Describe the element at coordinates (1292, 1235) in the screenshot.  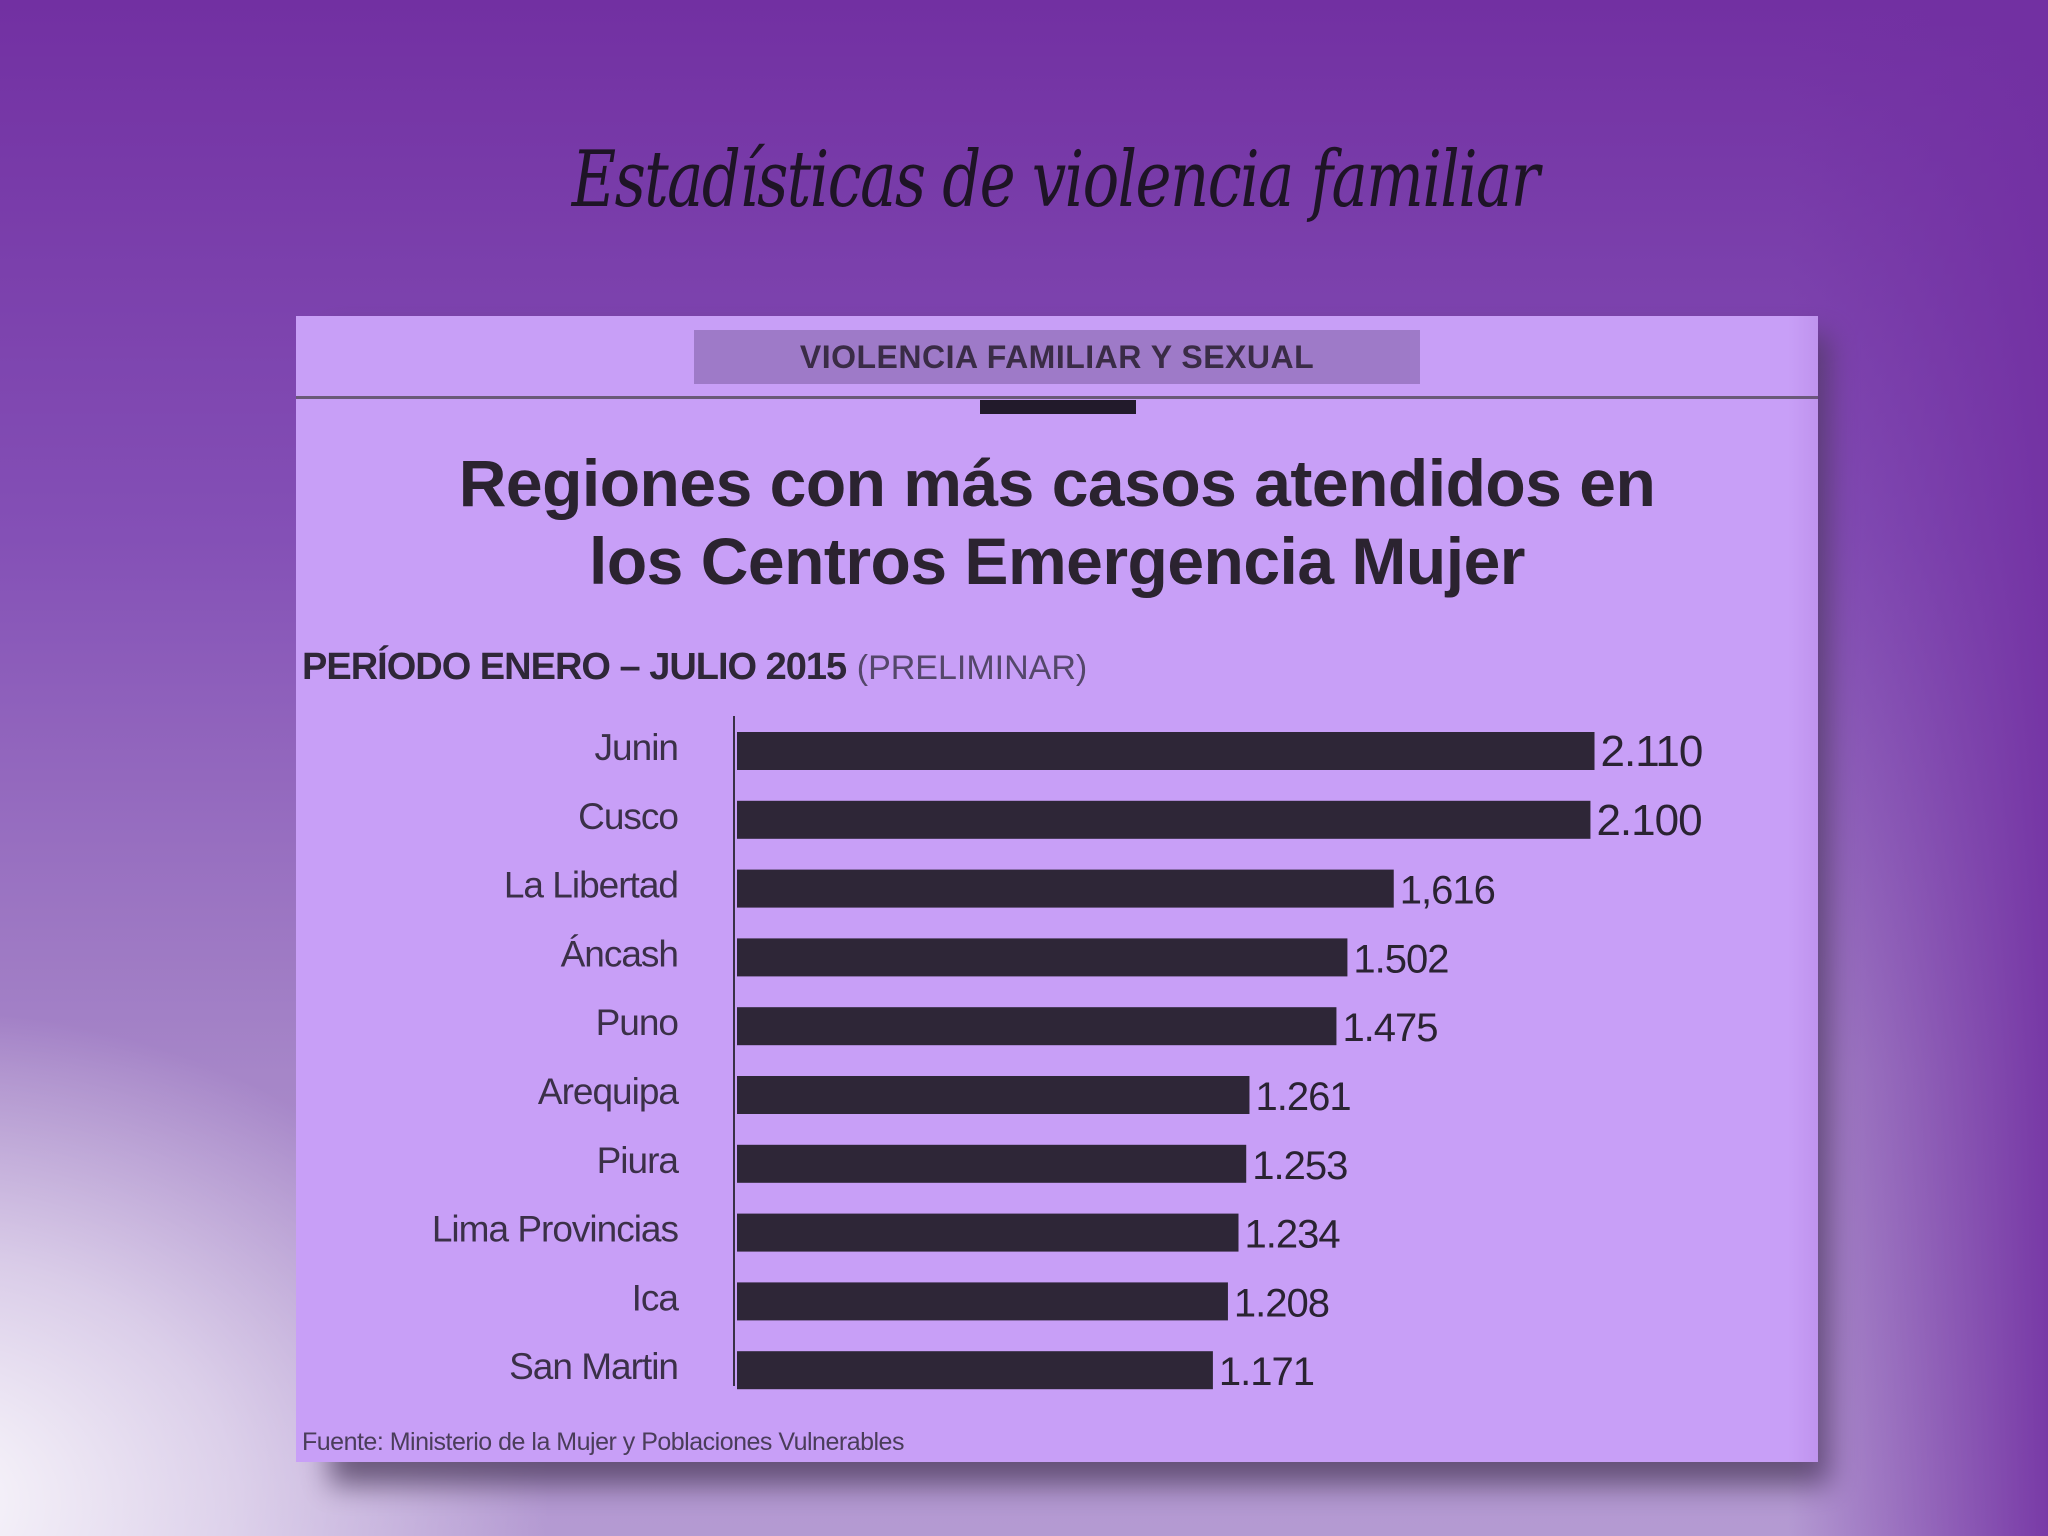
I see `value-label: 1.234` at that location.